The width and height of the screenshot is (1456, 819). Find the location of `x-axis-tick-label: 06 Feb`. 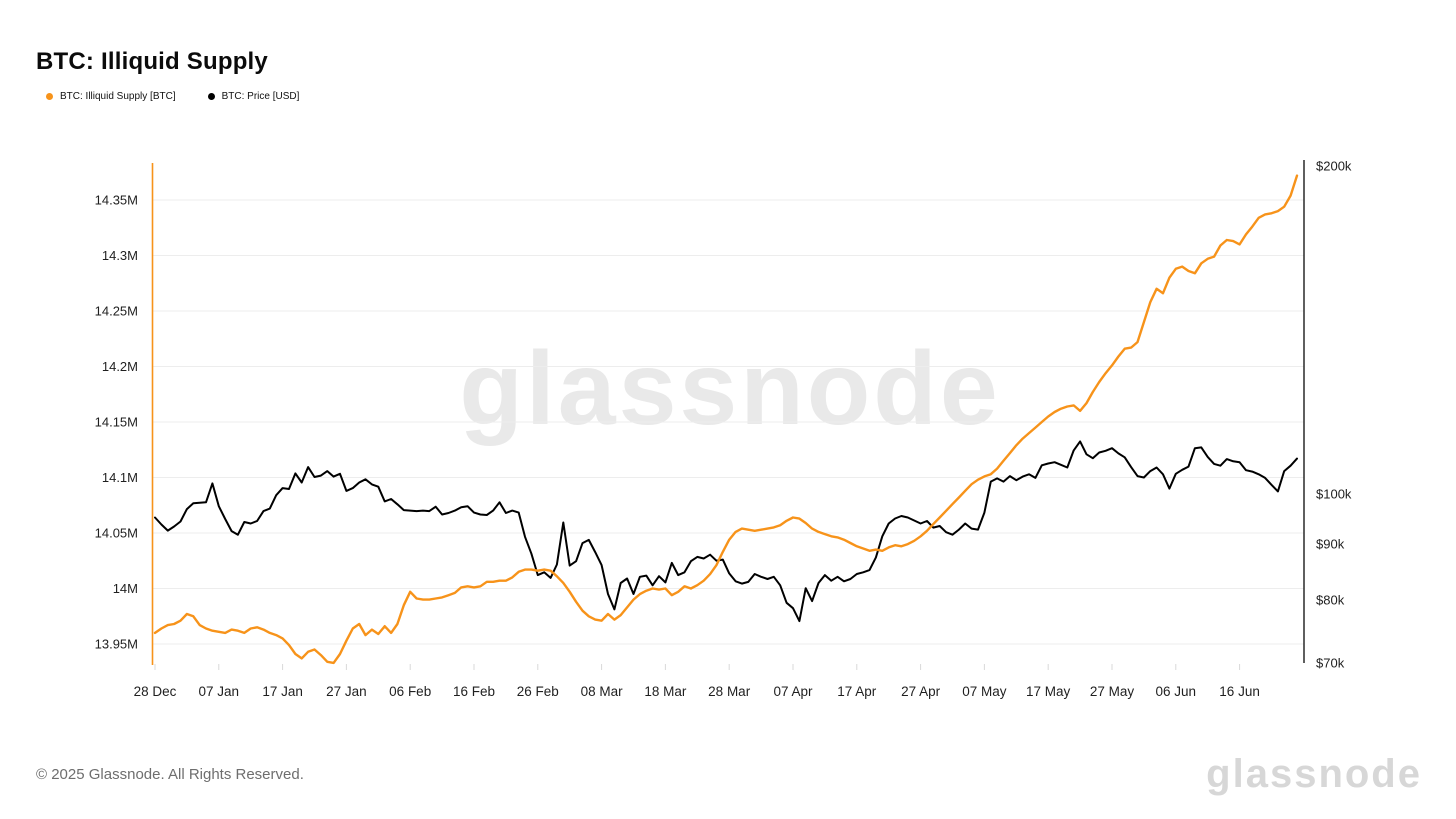

x-axis-tick-label: 06 Feb is located at coordinates (410, 691).